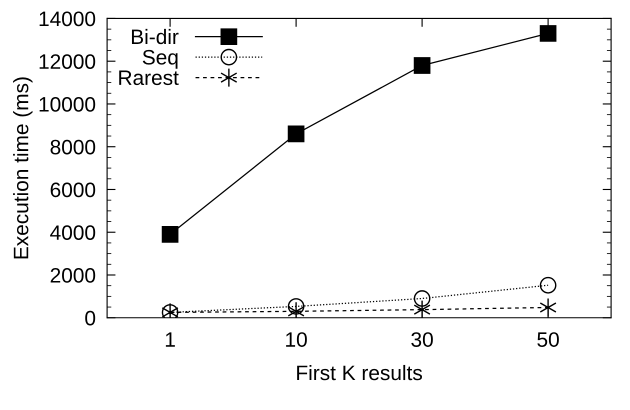 Image resolution: width=630 pixels, height=410 pixels. I want to click on x-axis-title: First K results, so click(359, 372).